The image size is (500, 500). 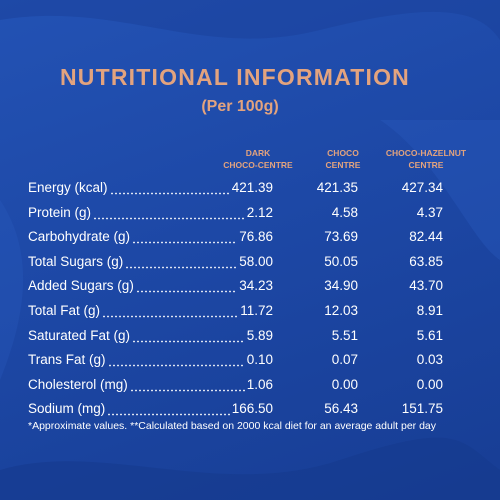 What do you see at coordinates (67, 409) in the screenshot?
I see `row-label: Sodium (mg)` at bounding box center [67, 409].